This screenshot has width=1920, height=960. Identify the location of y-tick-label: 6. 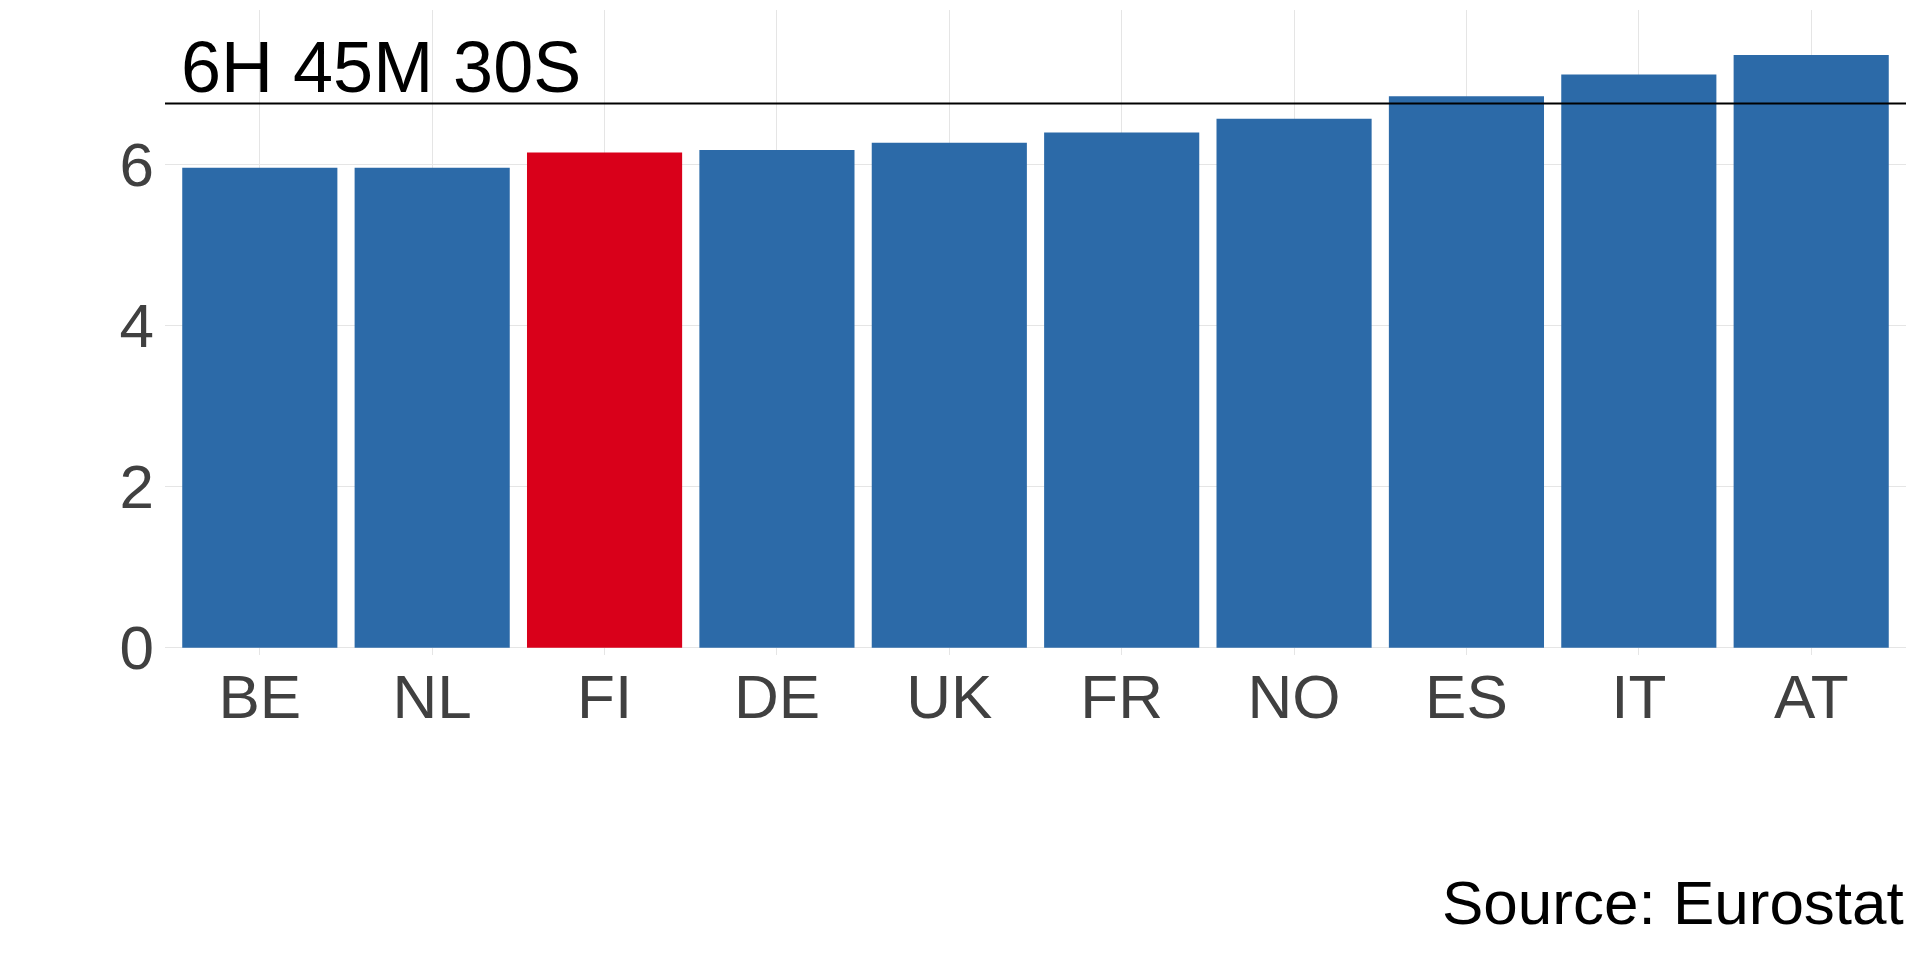
(136, 165).